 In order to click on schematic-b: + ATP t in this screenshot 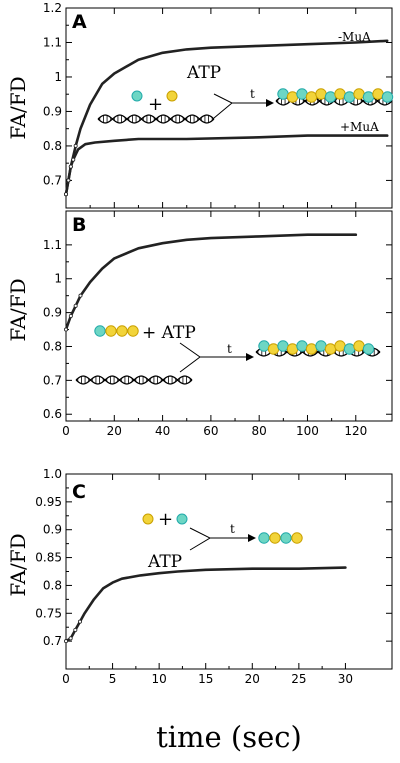, I will do `click(228, 354)`.